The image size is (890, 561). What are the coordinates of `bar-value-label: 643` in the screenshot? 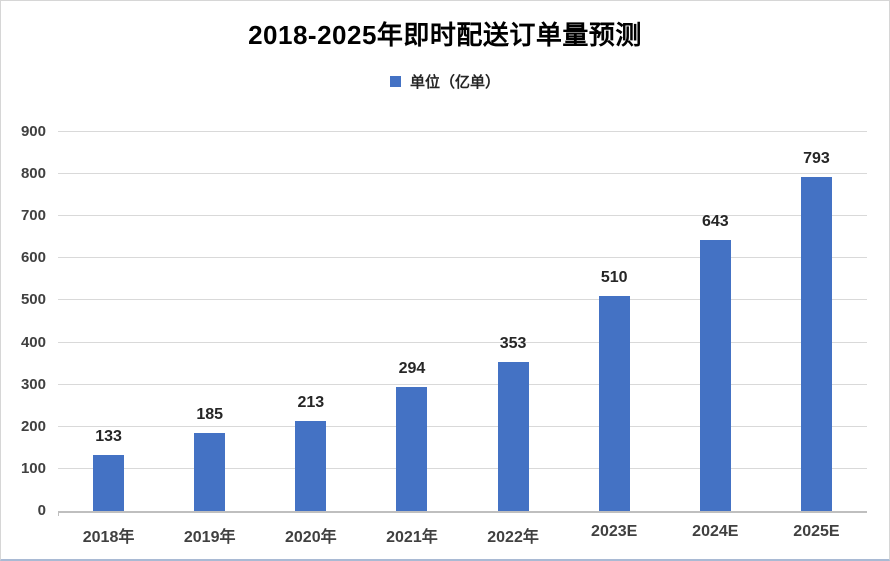 It's located at (715, 222).